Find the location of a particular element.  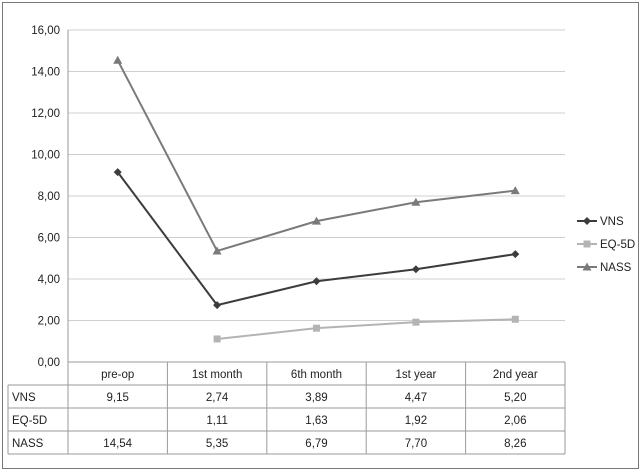

table-cell-value: 6,79 is located at coordinates (316, 444).